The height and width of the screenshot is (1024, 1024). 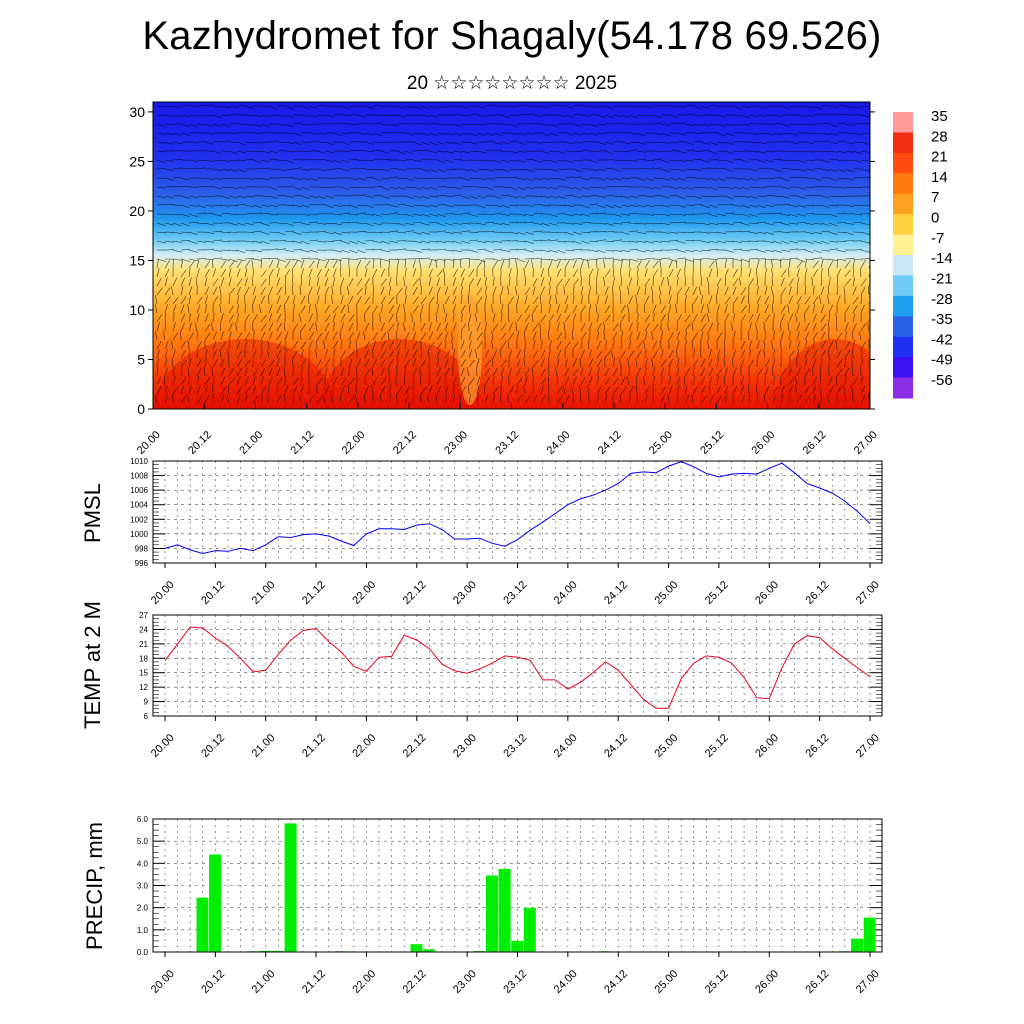 What do you see at coordinates (143, 819) in the screenshot?
I see `y-tick-label: 6.0` at bounding box center [143, 819].